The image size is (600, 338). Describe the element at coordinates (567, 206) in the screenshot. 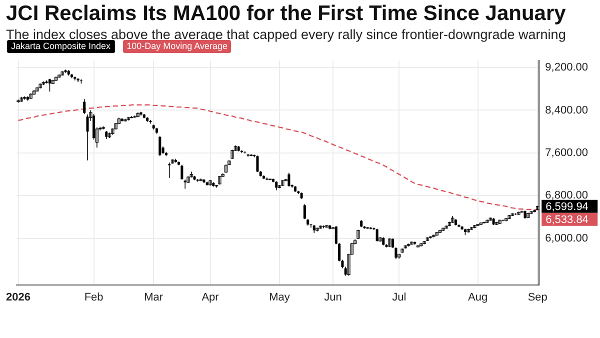

I see `annotation: 6,599.94` at that location.